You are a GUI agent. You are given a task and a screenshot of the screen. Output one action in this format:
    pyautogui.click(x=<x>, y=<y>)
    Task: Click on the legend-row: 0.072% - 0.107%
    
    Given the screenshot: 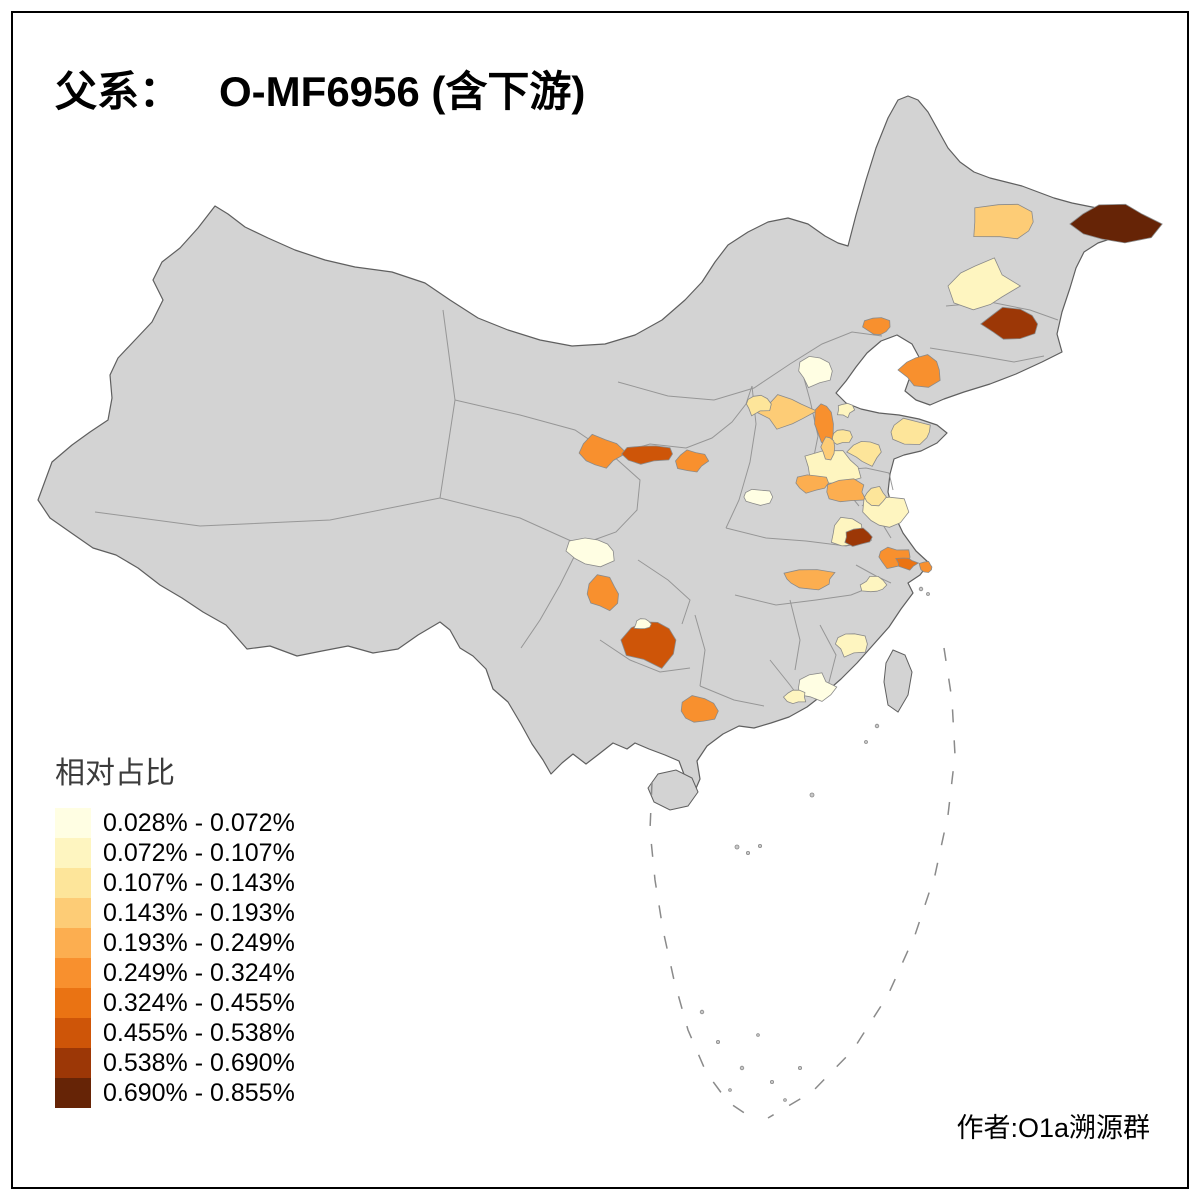 What is the action you would take?
    pyautogui.click(x=175, y=853)
    